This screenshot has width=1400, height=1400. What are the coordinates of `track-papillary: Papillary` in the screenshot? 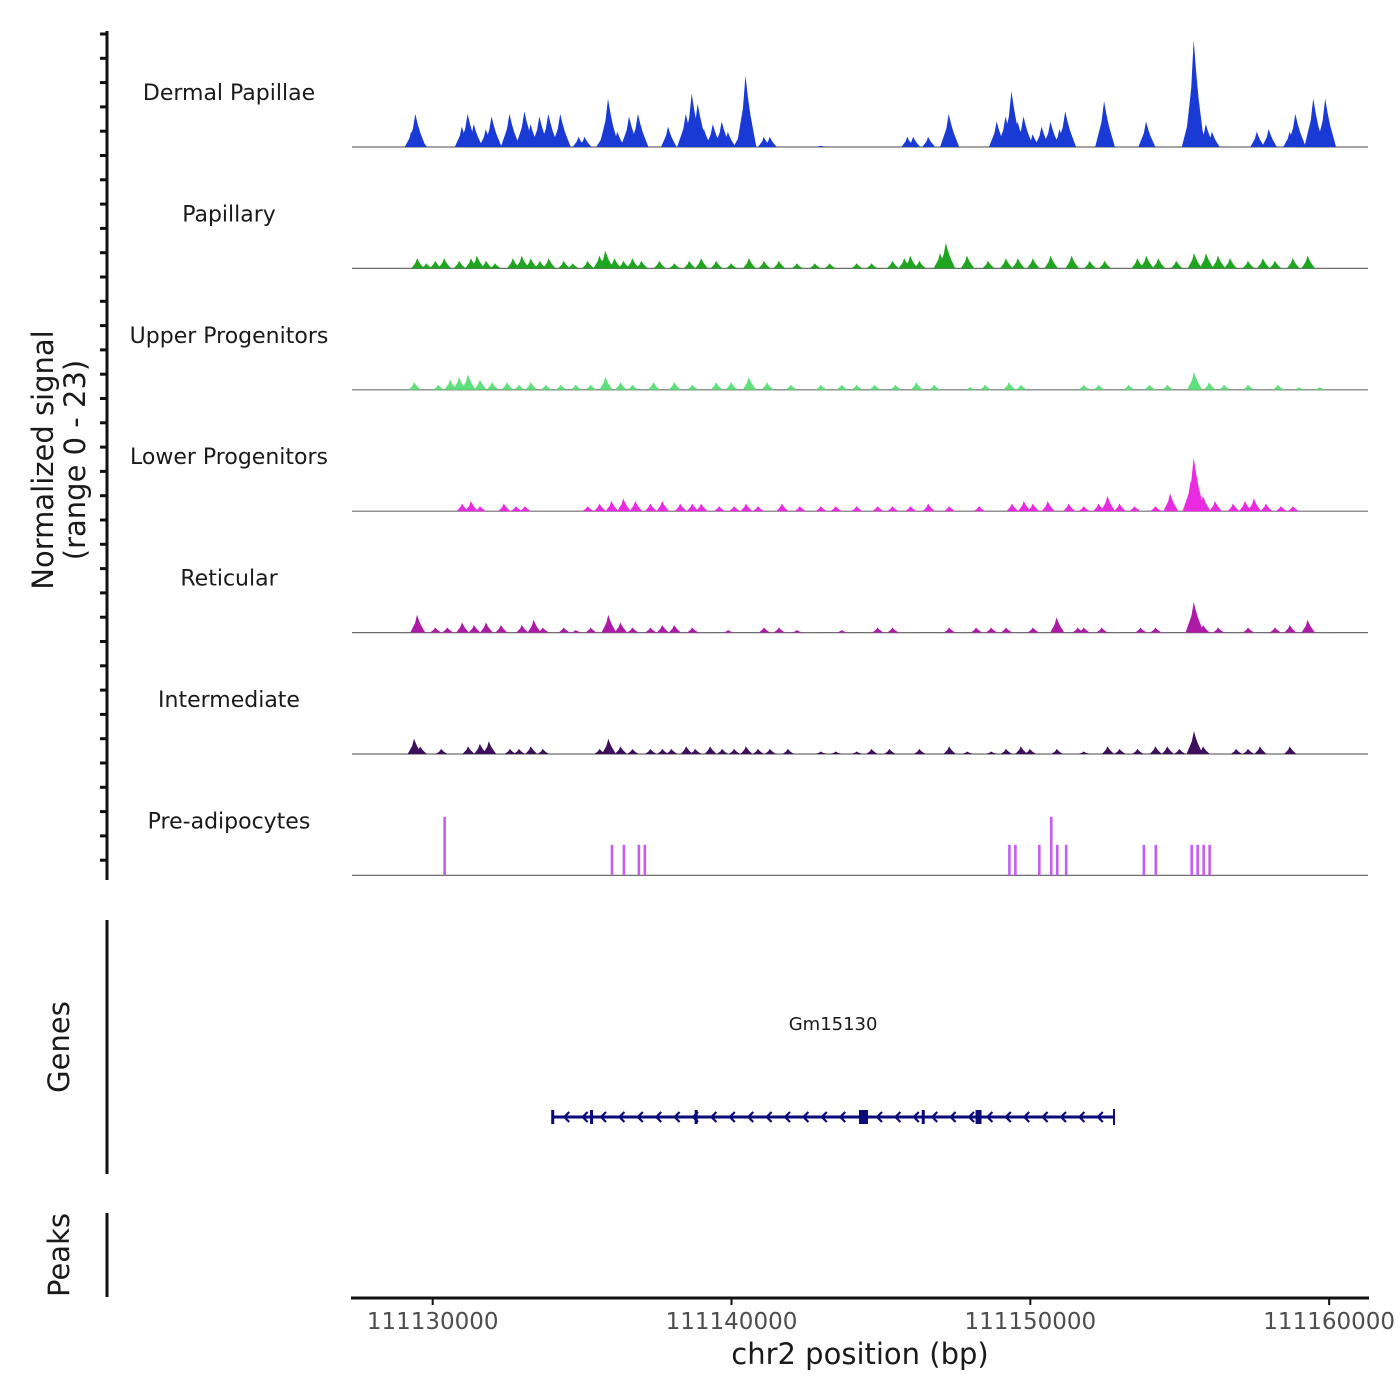 It's located at (775, 235).